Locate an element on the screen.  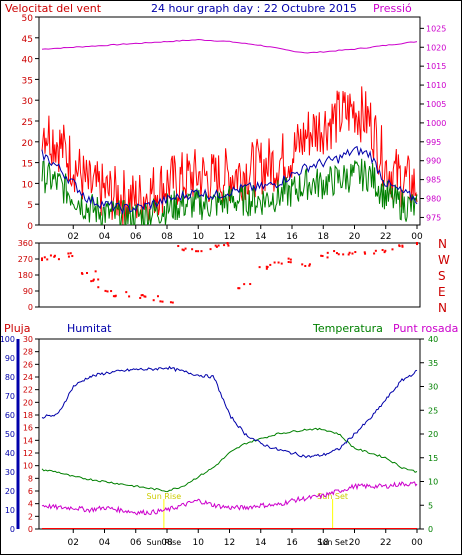
temp-x-tick-label: 10 is located at coordinates (199, 543).